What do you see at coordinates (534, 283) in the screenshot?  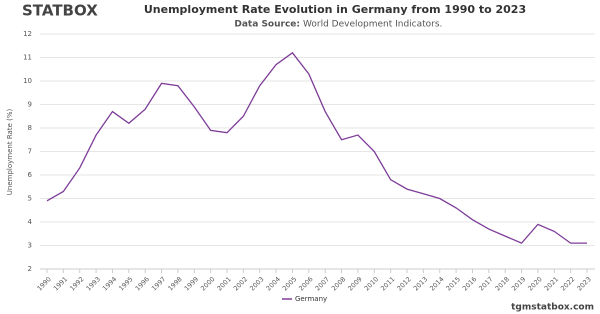 I see `x-tick-label: 2020` at bounding box center [534, 283].